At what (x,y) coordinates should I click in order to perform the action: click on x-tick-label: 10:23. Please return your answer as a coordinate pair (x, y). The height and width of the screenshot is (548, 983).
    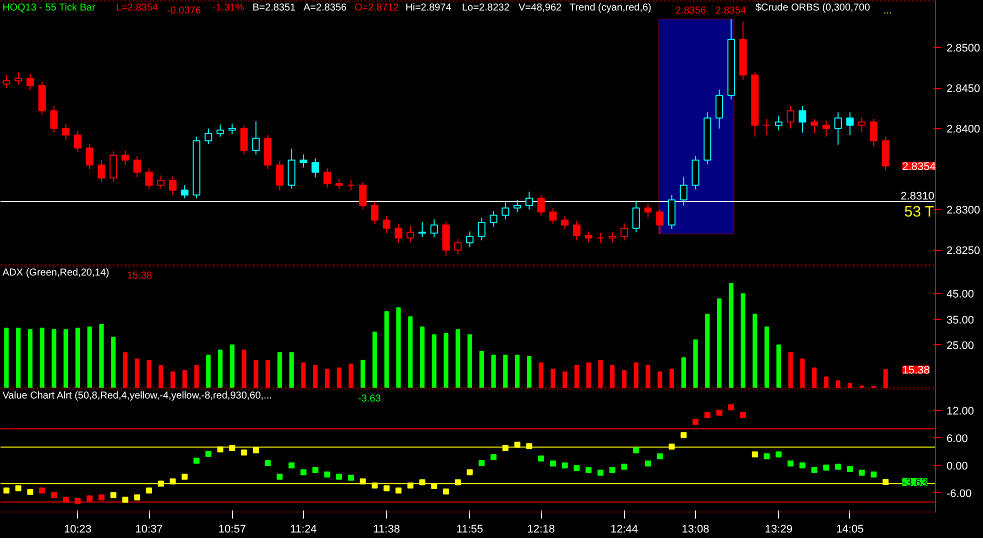
    Looking at the image, I should click on (78, 530).